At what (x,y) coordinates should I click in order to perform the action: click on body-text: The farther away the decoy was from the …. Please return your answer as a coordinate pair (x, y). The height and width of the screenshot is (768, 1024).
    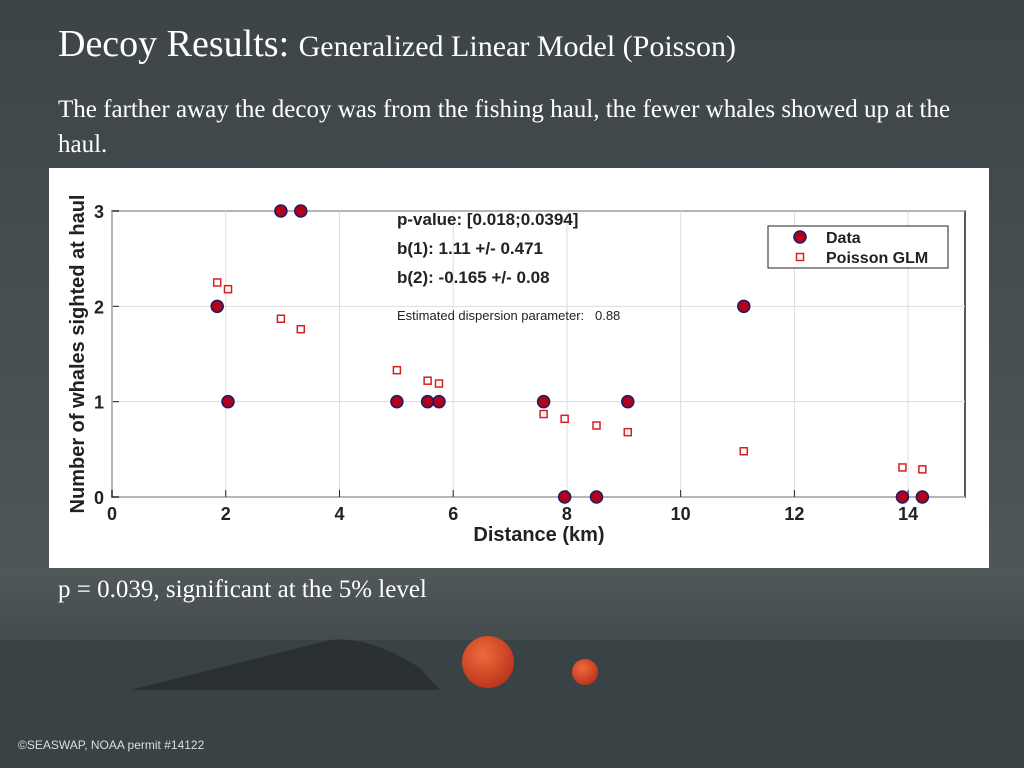
    Looking at the image, I should click on (504, 127).